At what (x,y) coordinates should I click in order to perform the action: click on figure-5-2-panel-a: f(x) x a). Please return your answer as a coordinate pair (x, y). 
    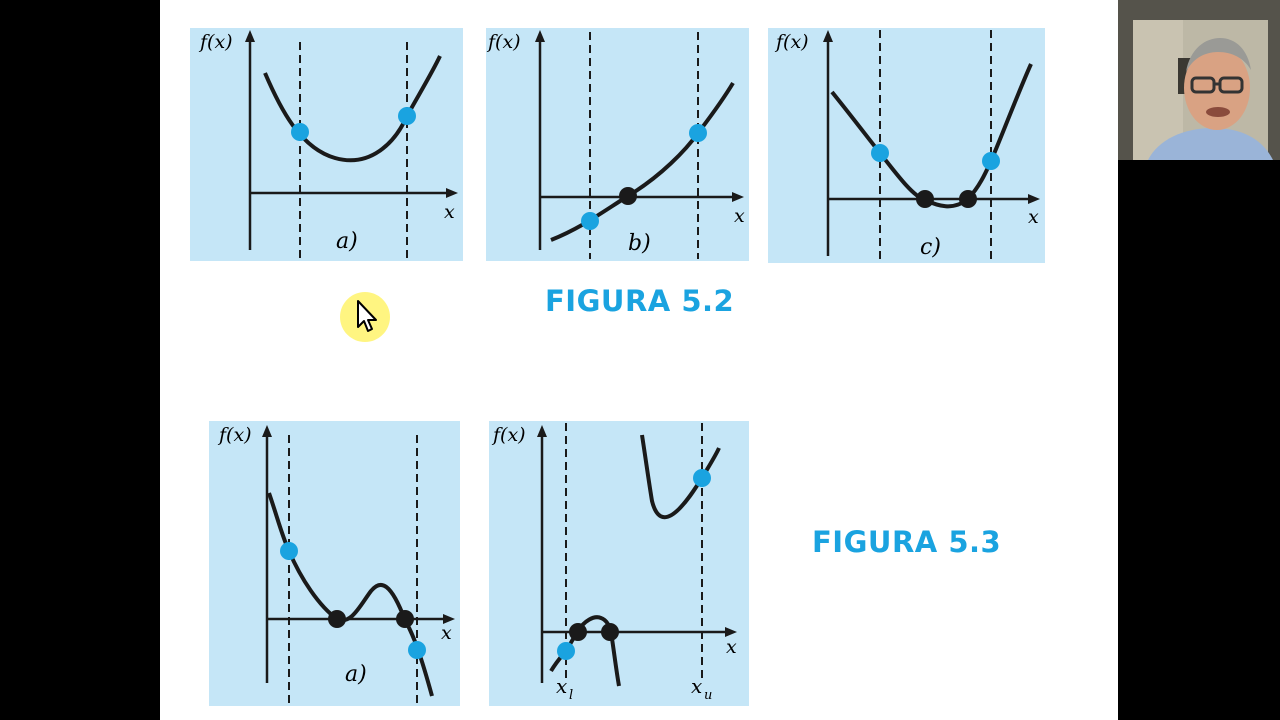
    Looking at the image, I should click on (326, 144).